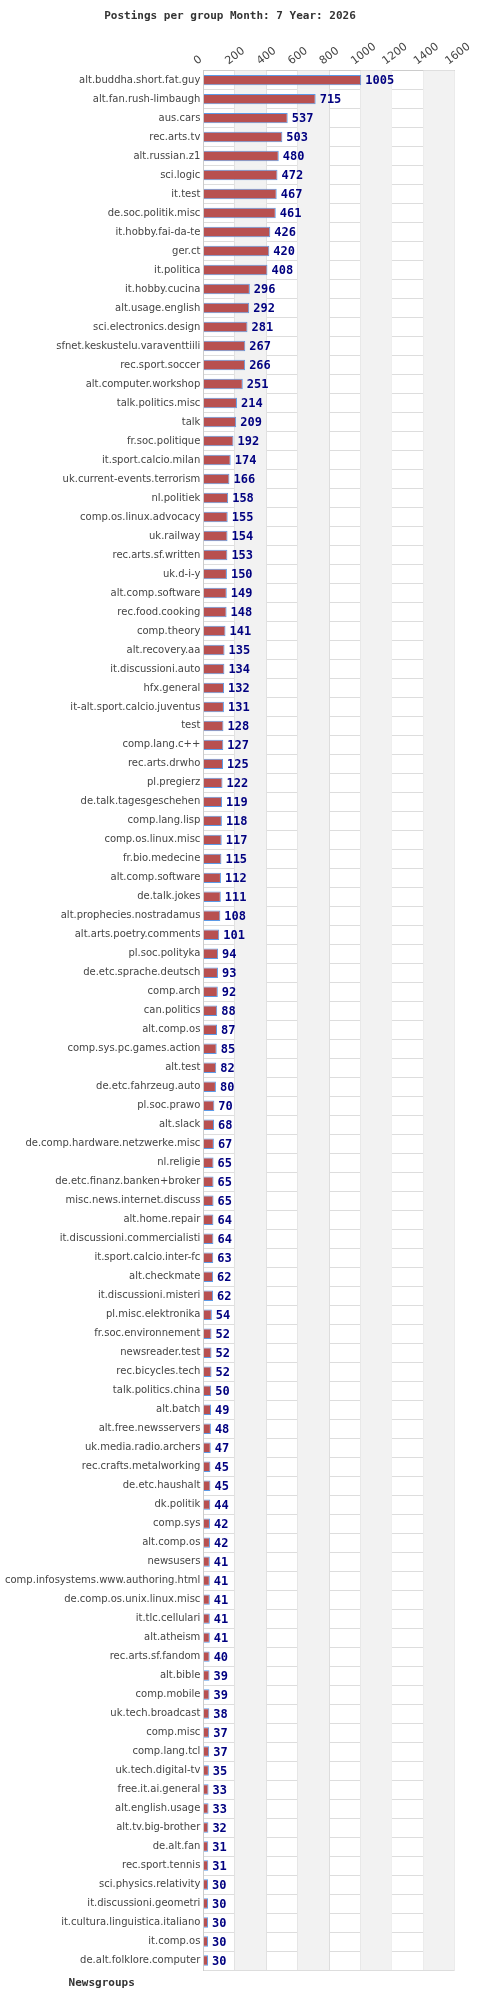  What do you see at coordinates (240, 631) in the screenshot?
I see `data-label: 141` at bounding box center [240, 631].